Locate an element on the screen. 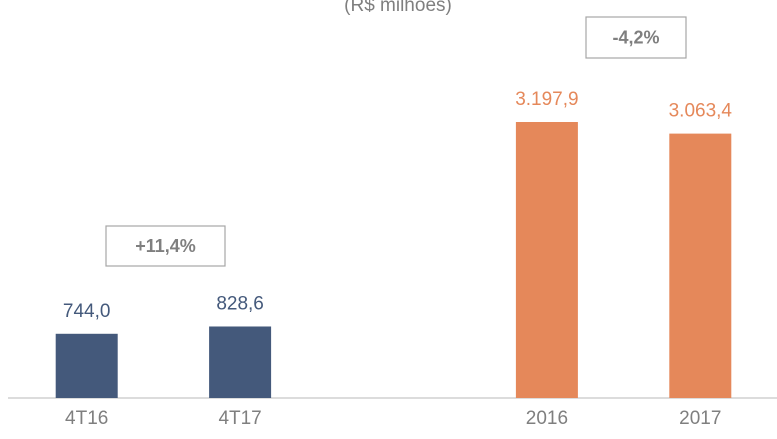 The height and width of the screenshot is (439, 777). value-label: 3.063,4 is located at coordinates (701, 111).